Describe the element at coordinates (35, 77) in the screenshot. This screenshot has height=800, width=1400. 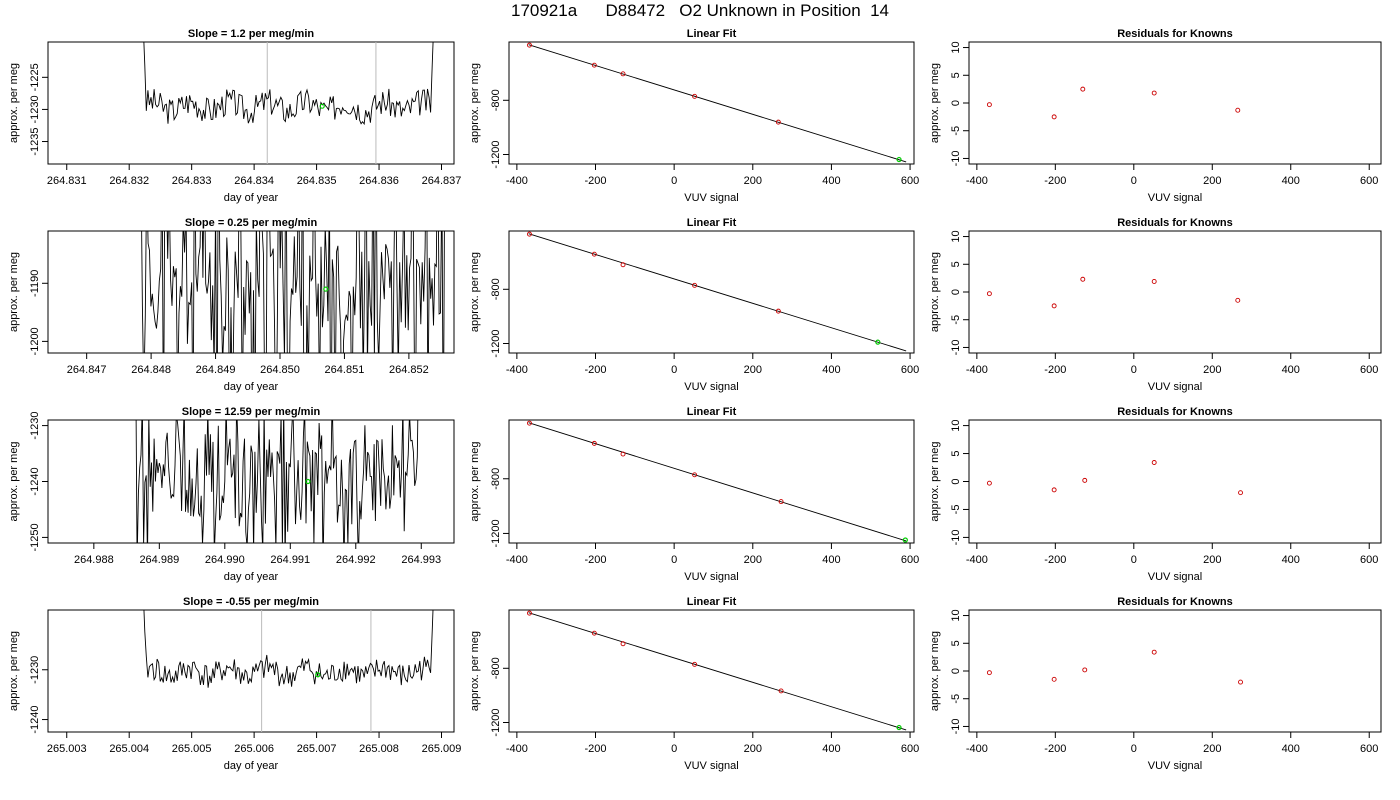
I see `y-tick-label: -1225` at that location.